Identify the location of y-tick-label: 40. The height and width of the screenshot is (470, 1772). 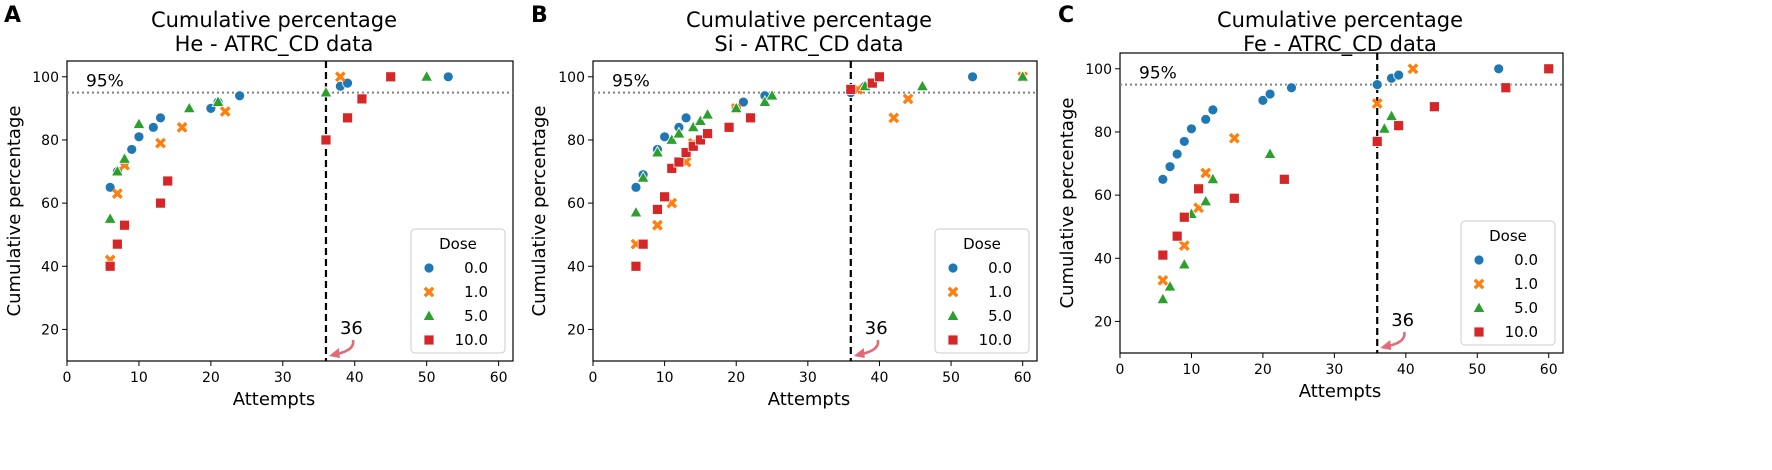
(1103, 259).